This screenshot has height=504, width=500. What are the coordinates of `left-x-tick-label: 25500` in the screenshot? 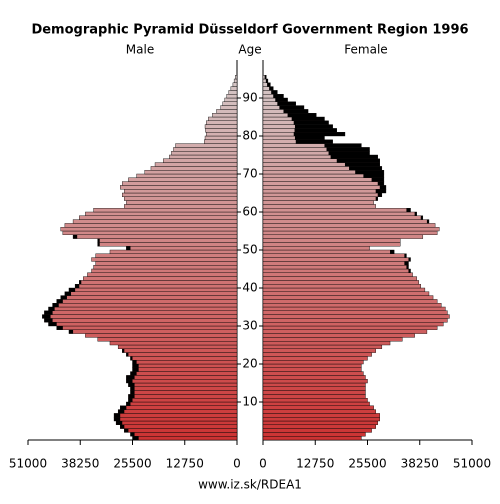 It's located at (132, 464).